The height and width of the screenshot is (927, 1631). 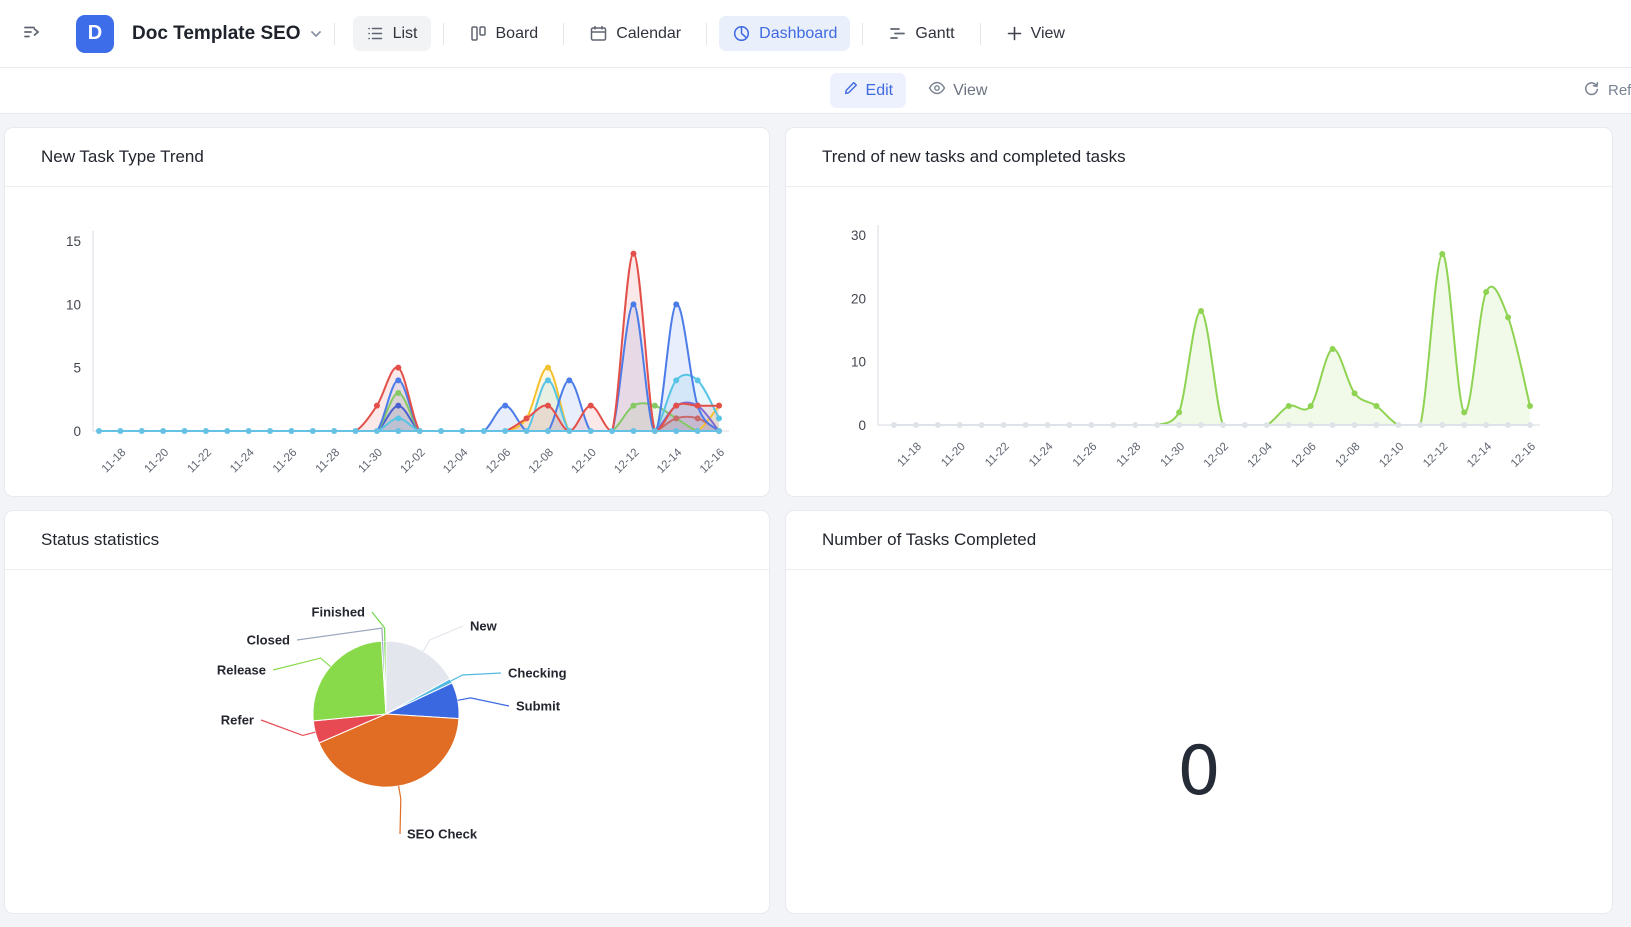 What do you see at coordinates (95, 33) in the screenshot?
I see `project-logo: D` at bounding box center [95, 33].